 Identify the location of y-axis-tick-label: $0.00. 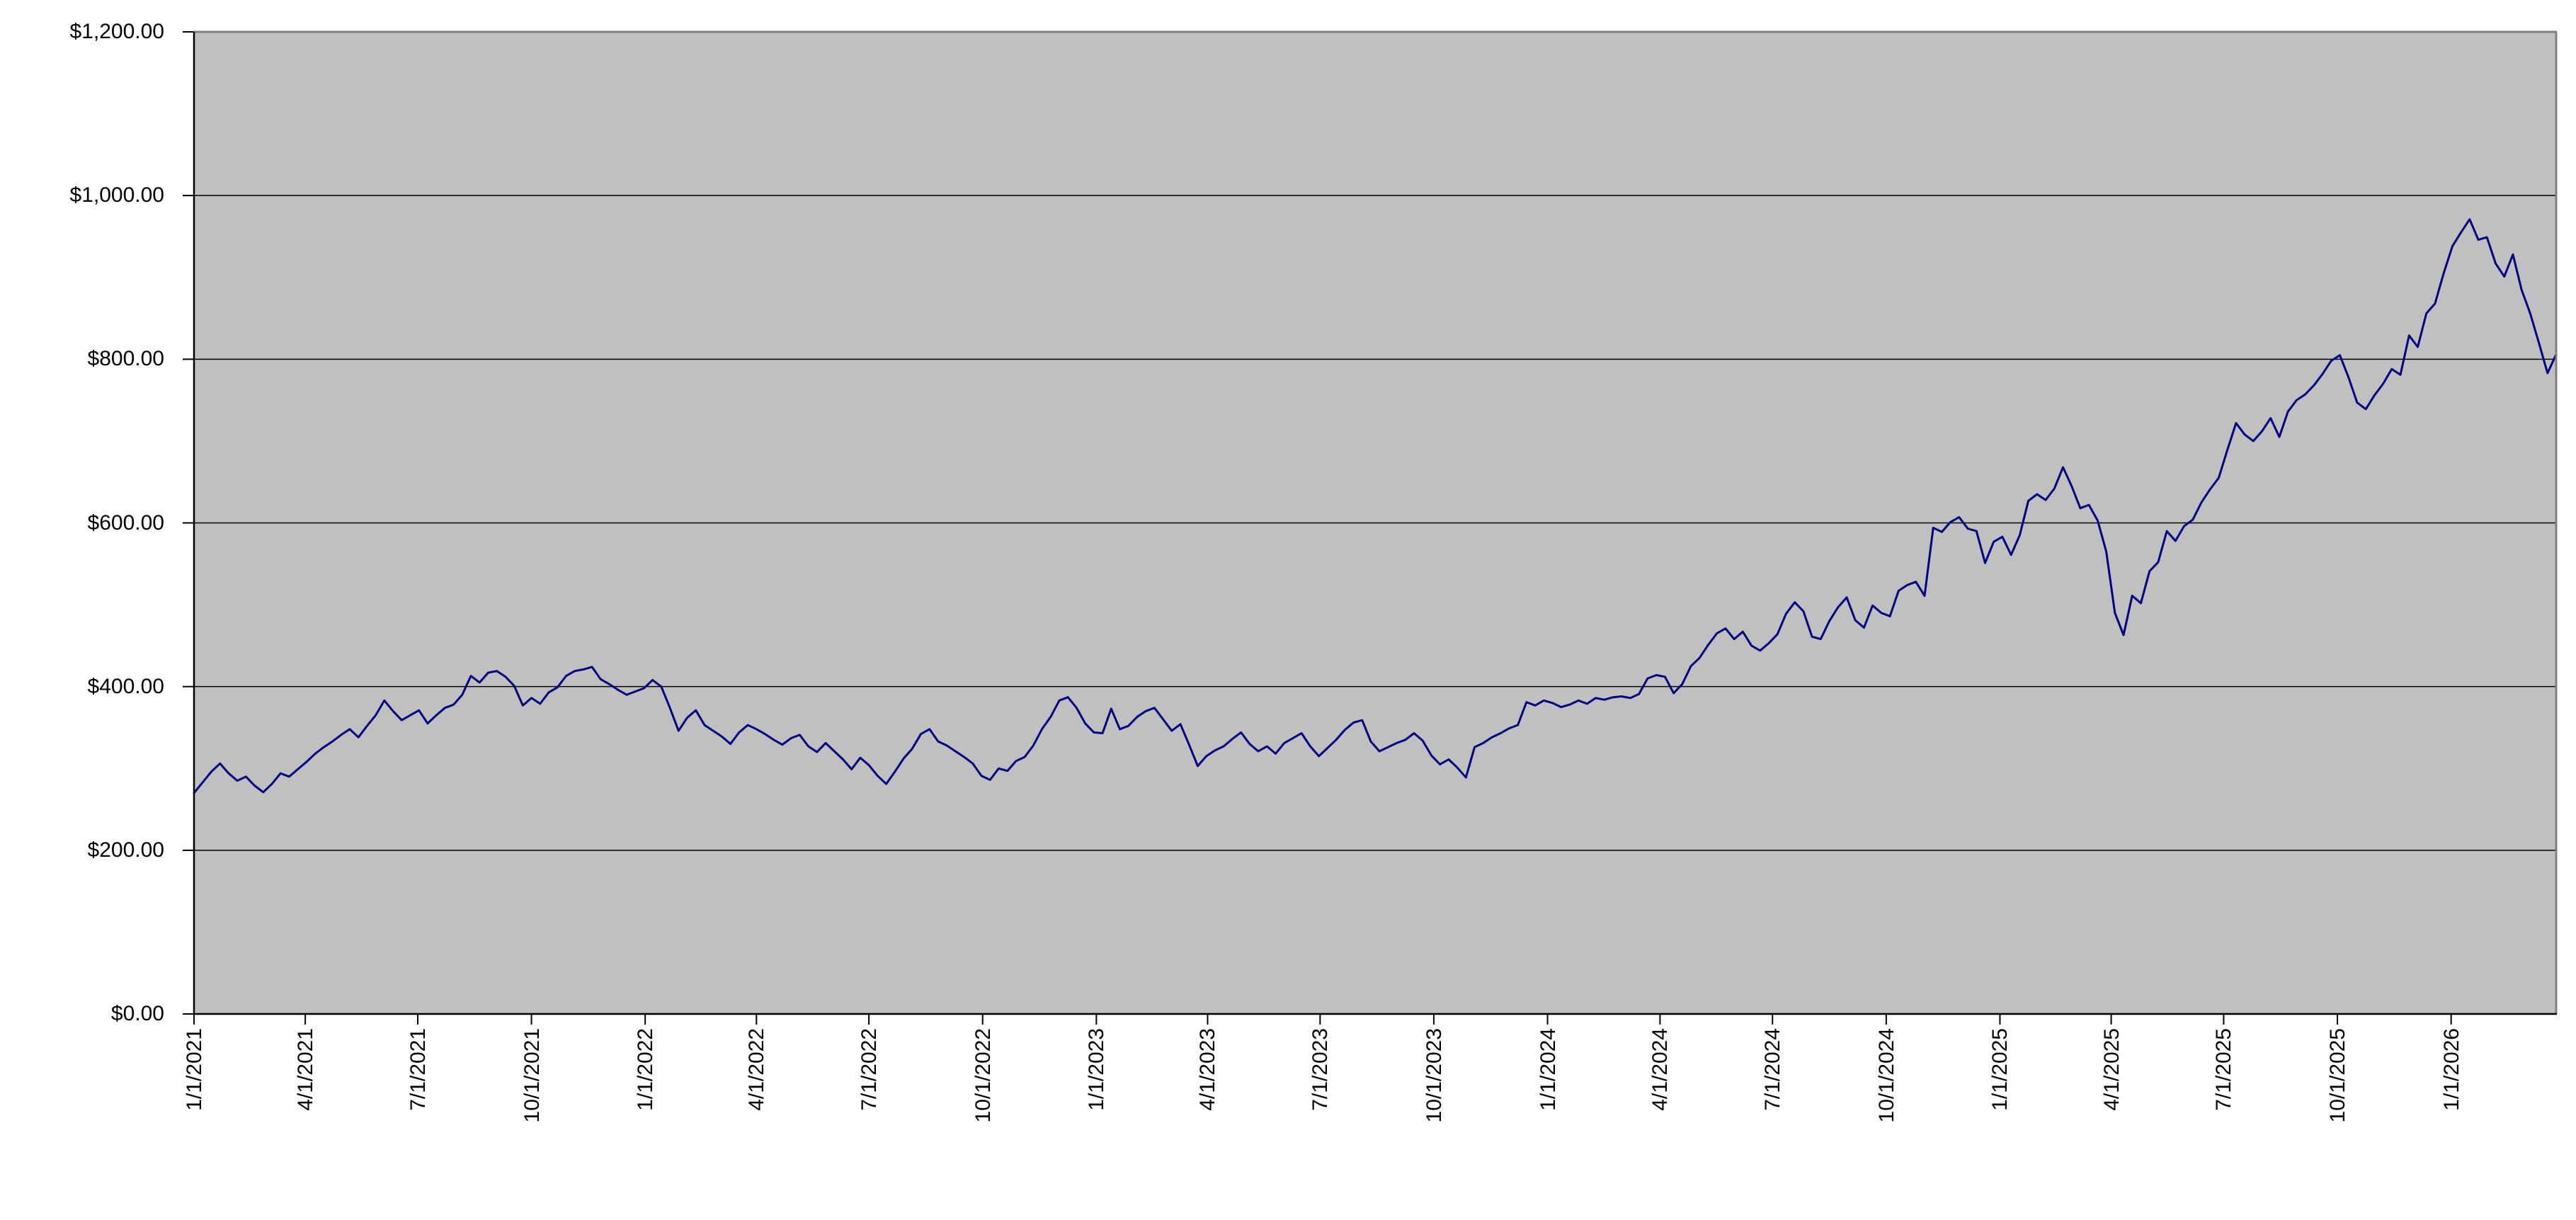
(137, 1013).